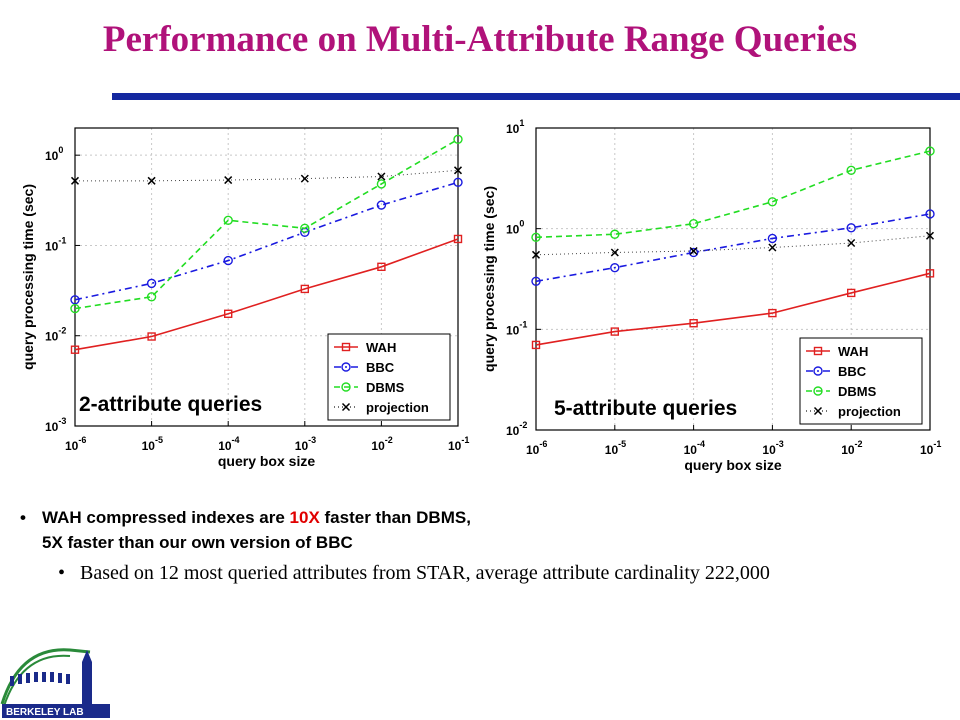 The width and height of the screenshot is (960, 720). What do you see at coordinates (930, 448) in the screenshot?
I see `x-tick-label: 10⁻¹` at bounding box center [930, 448].